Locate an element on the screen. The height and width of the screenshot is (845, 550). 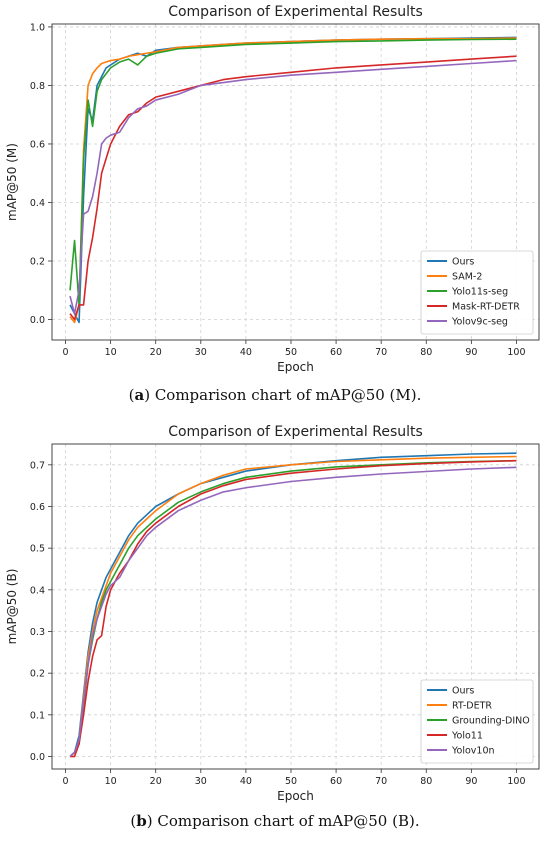
chart-b-ytick-label-3: 0.3 is located at coordinates (37, 632).